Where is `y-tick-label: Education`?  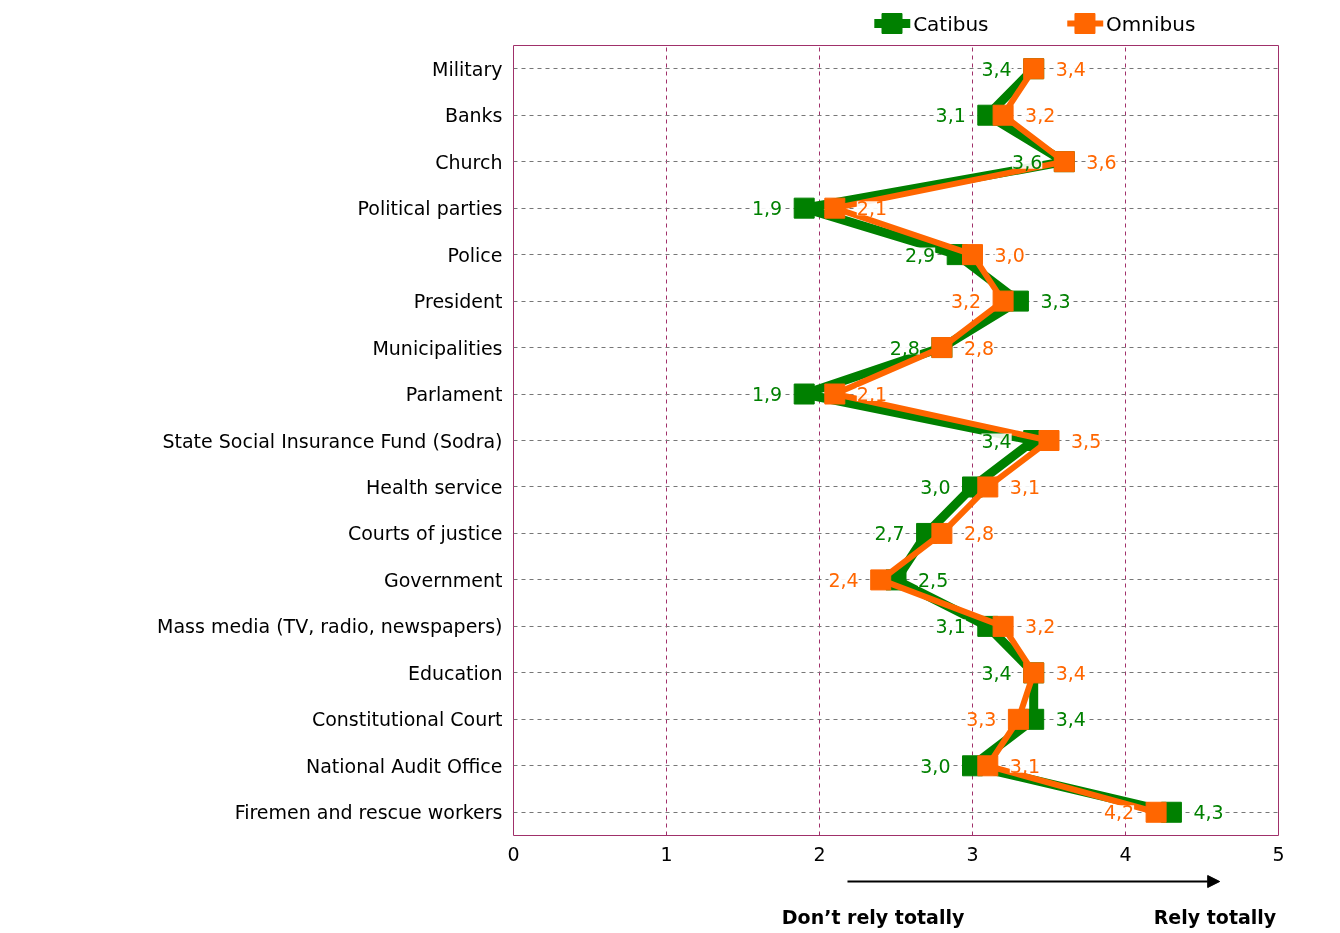 y-tick-label: Education is located at coordinates (455, 672).